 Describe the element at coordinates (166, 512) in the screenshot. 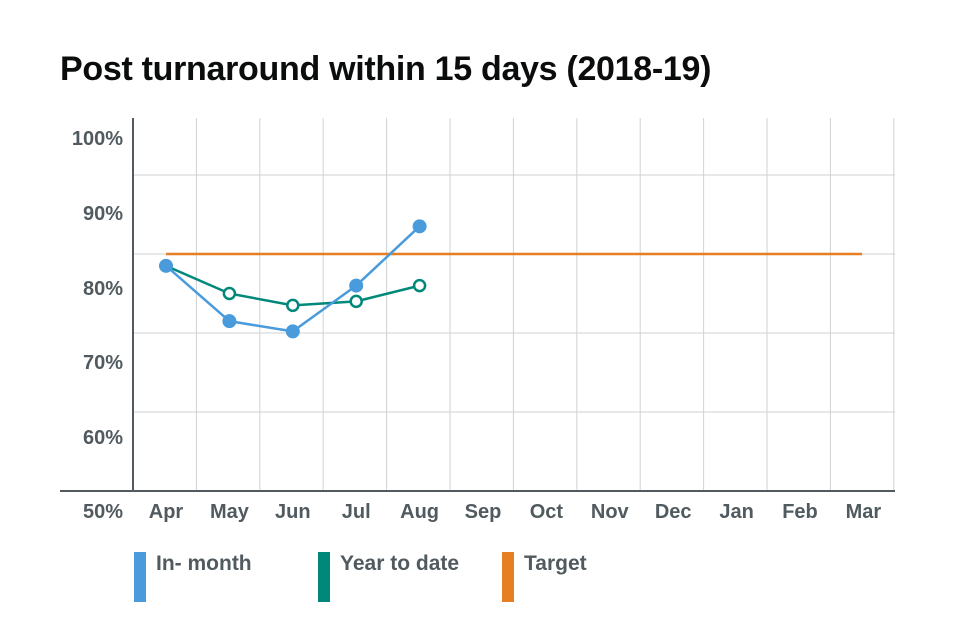

I see `x-tick-label: Apr` at that location.